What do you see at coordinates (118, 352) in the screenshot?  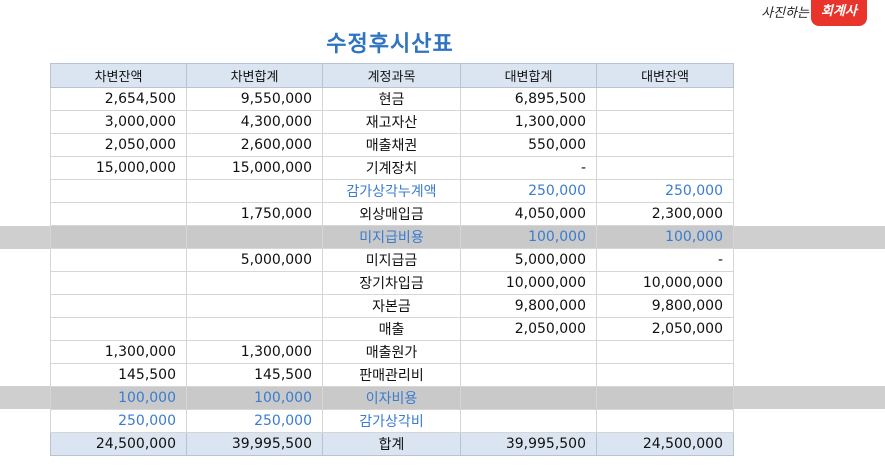 I see `debit-balance-cell: 1,300,000` at bounding box center [118, 352].